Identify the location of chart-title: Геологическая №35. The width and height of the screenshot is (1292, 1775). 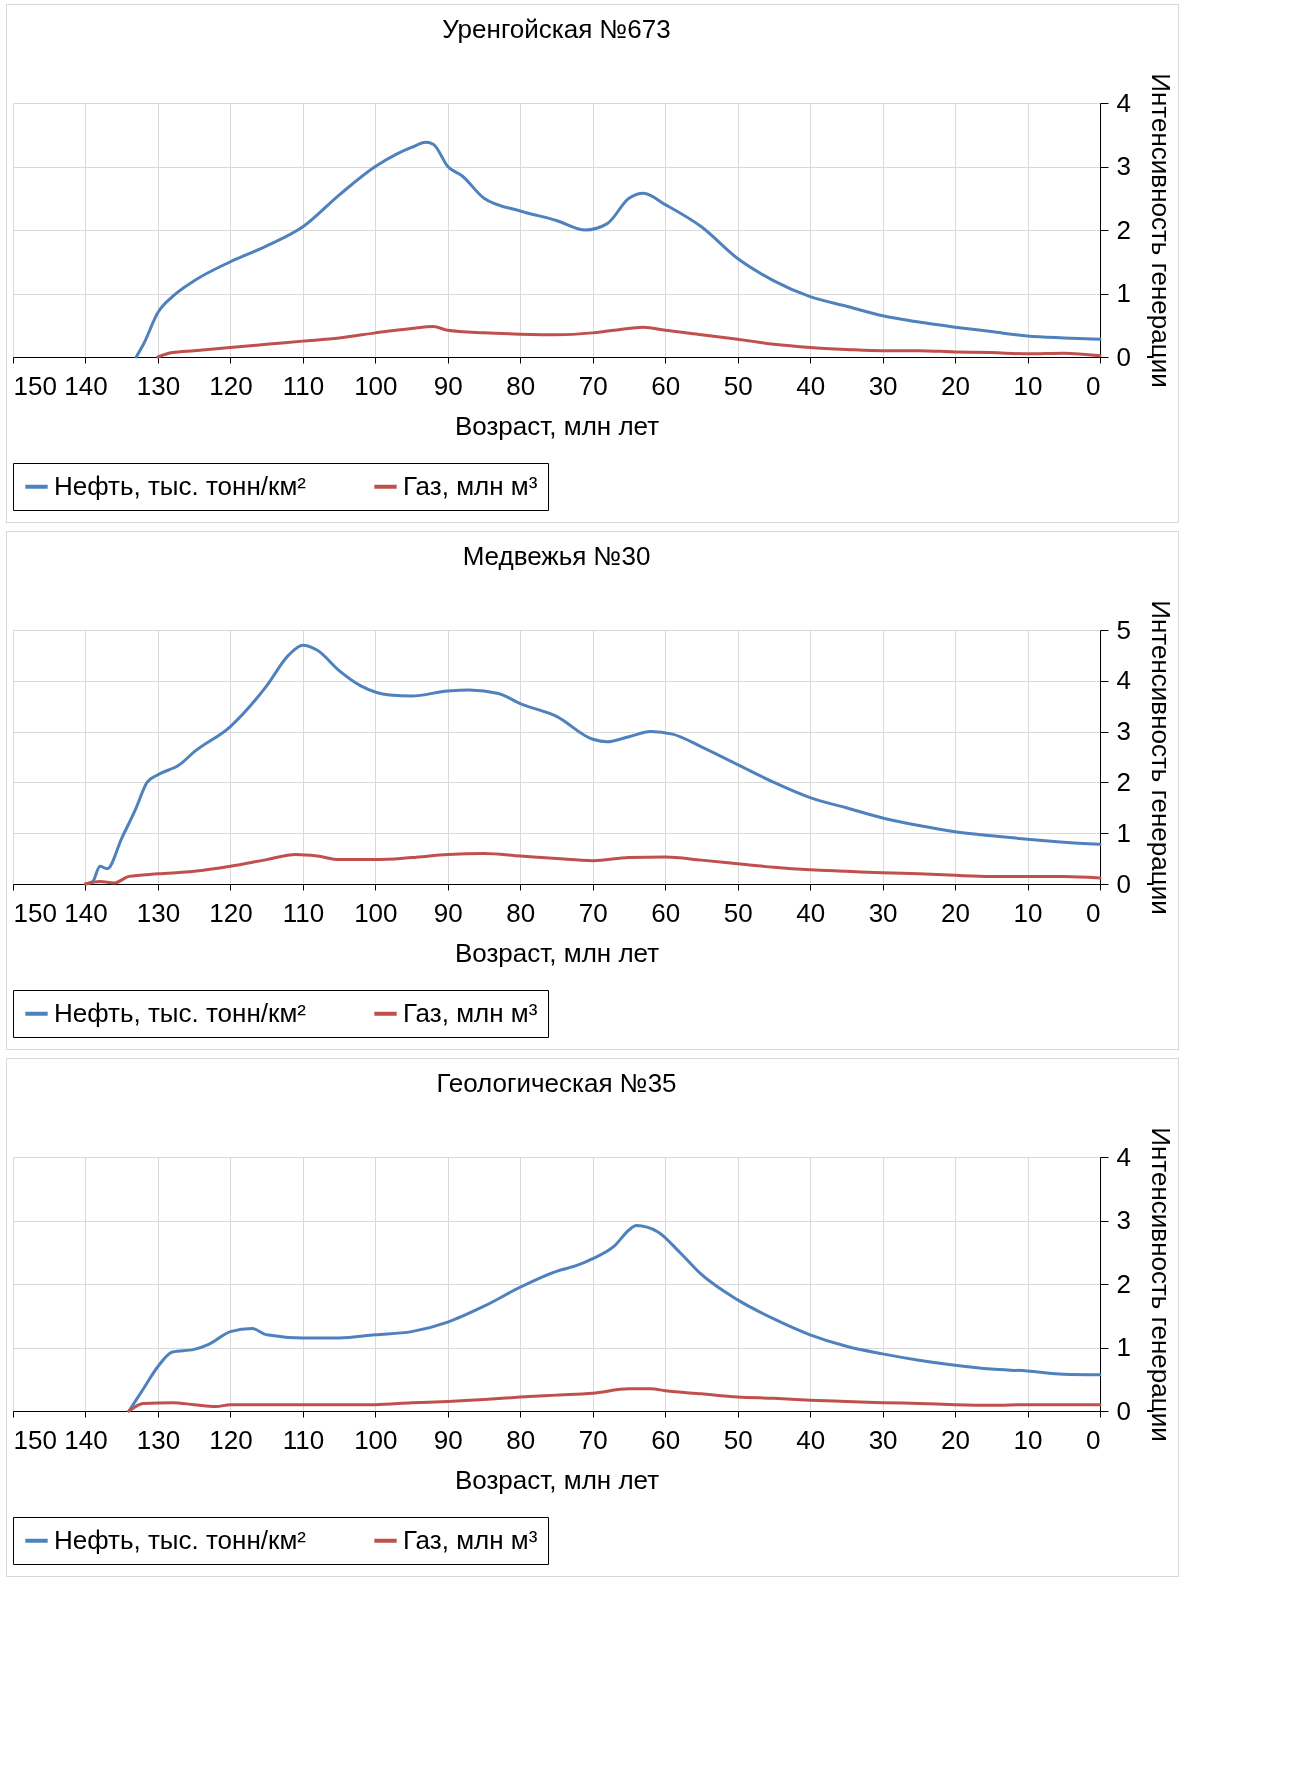
(556, 1082).